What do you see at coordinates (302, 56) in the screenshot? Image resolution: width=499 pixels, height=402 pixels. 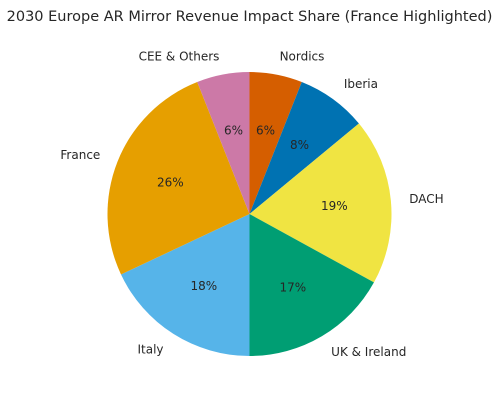 I see `slice-label-nordics: Nordics` at bounding box center [302, 56].